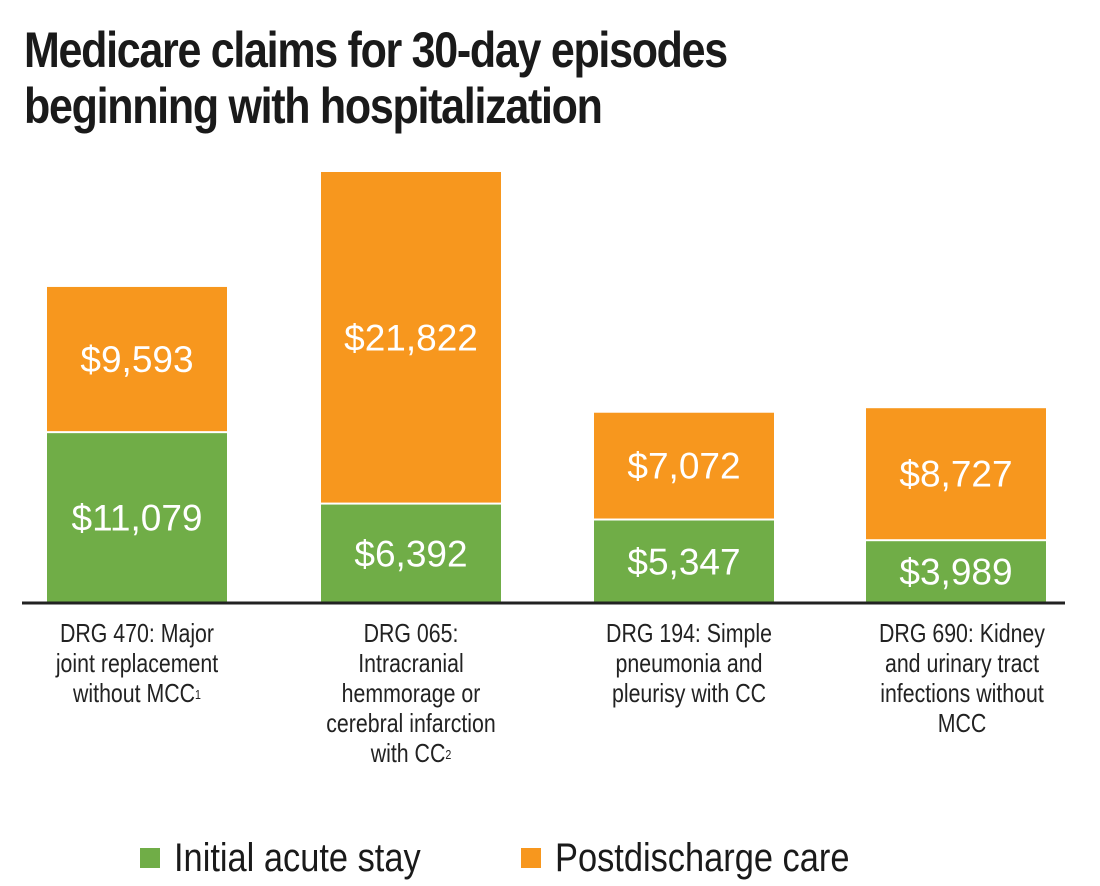 The width and height of the screenshot is (1100, 886). I want to click on legend: Initial acute stay Postdischarge care, so click(548, 858).